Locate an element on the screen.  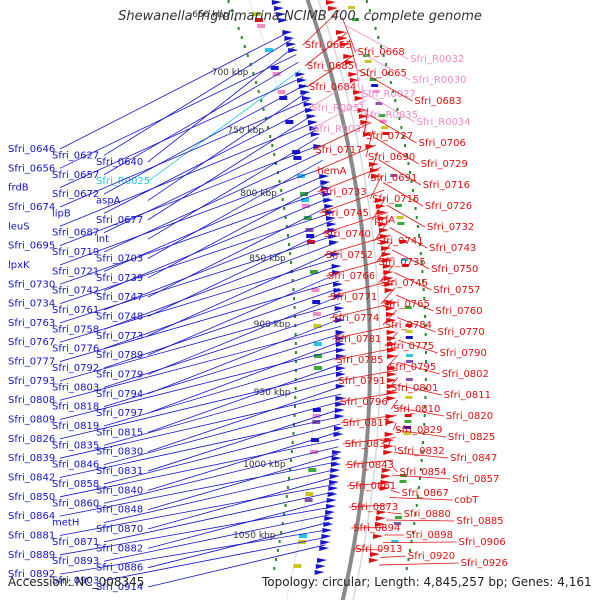
left-gene-label: Sfri_0792 is located at coordinates (75, 368).